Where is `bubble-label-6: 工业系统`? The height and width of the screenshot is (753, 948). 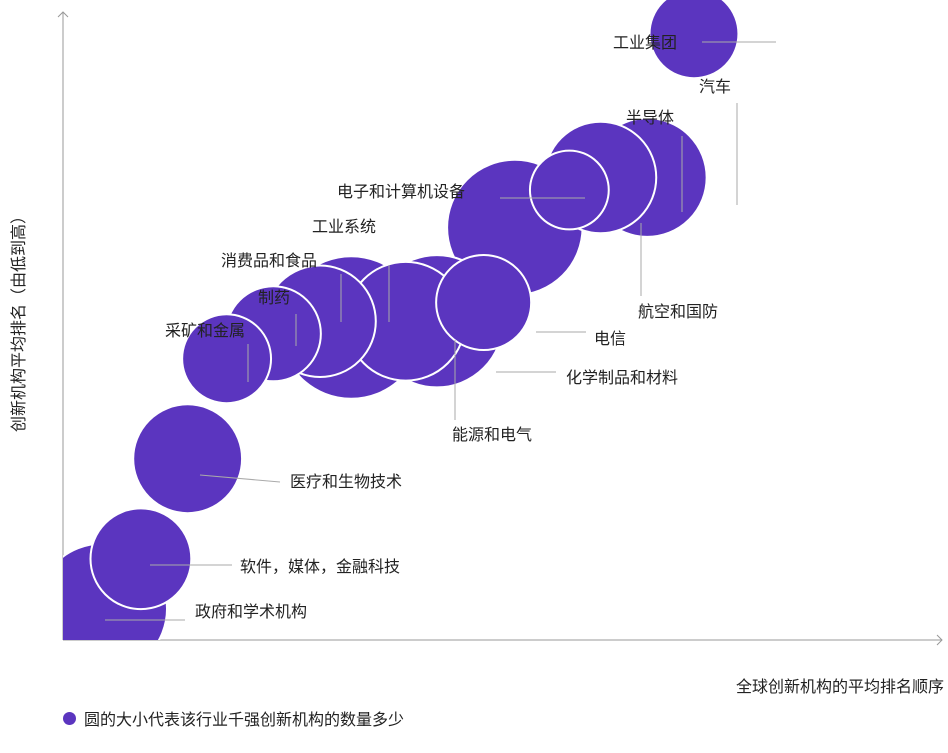 bubble-label-6: 工业系统 is located at coordinates (344, 226).